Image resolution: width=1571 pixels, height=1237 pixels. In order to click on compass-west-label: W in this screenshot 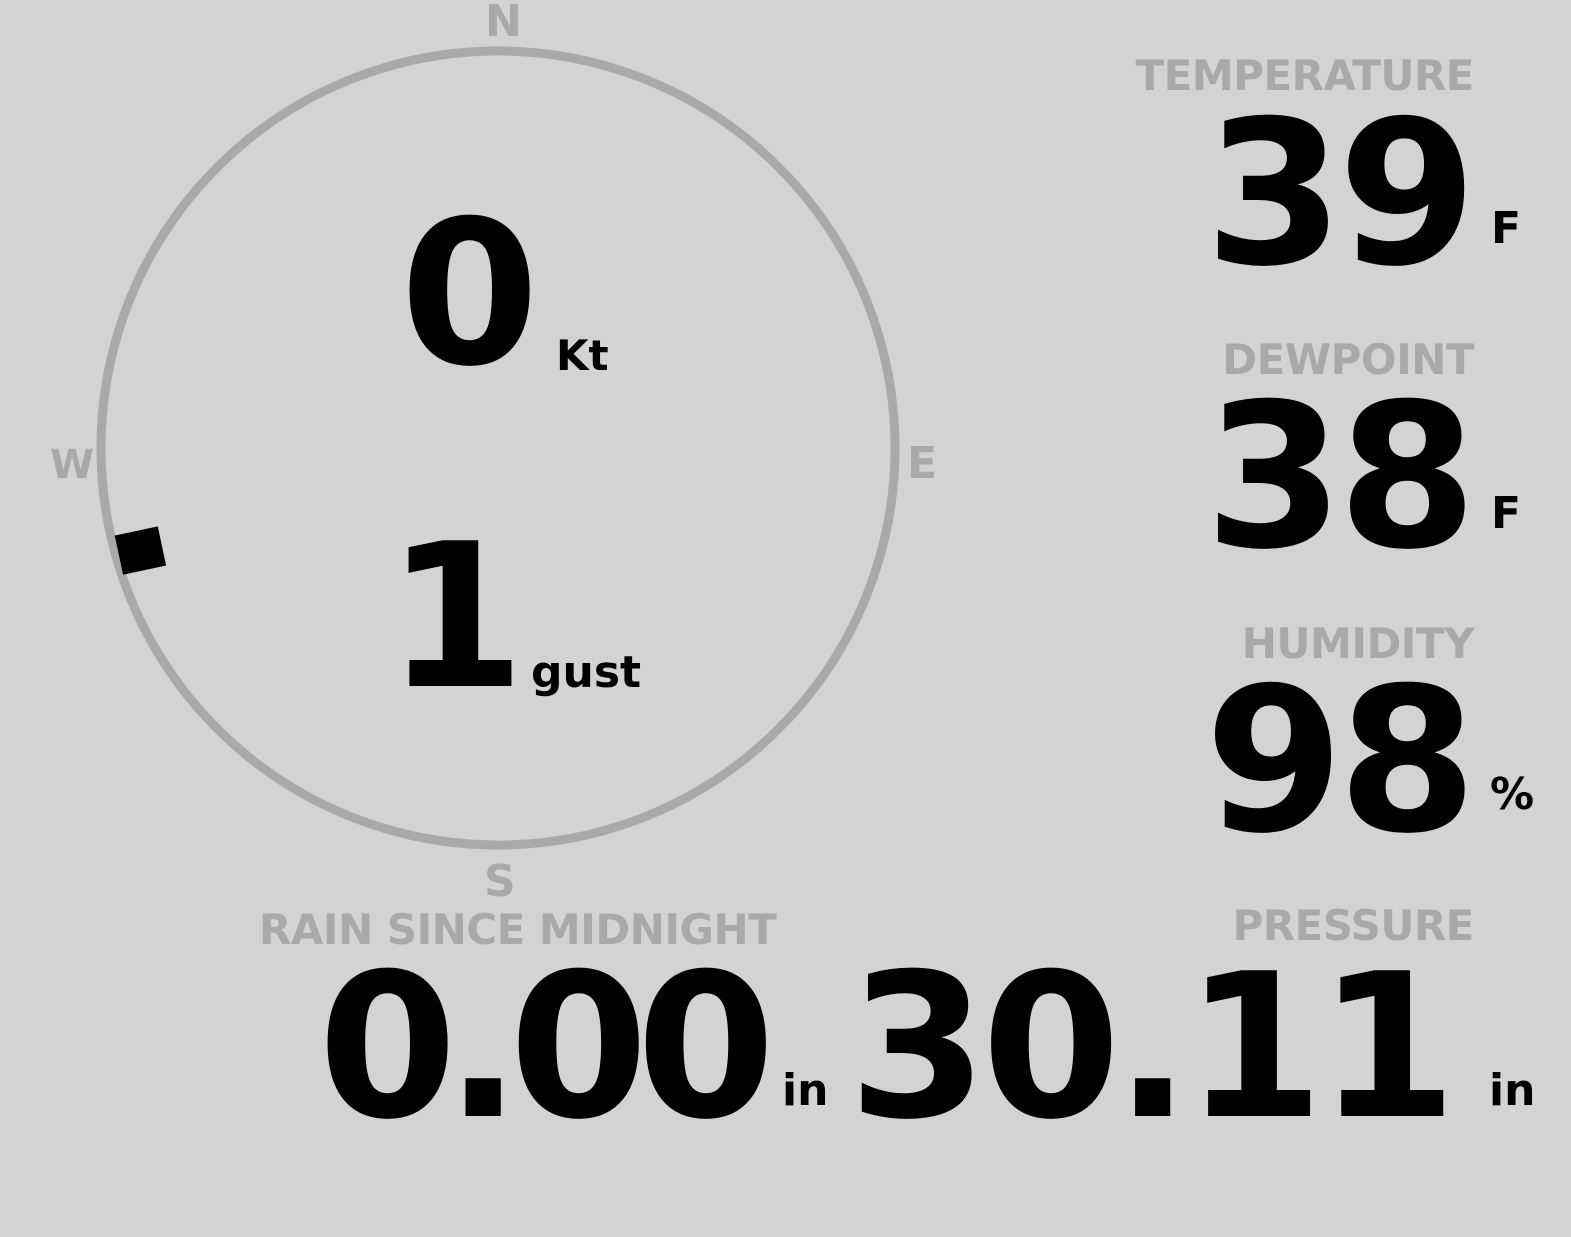, I will do `click(72, 465)`.